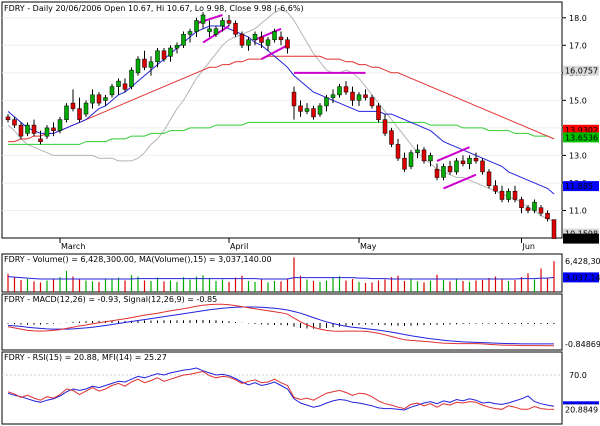 Image resolution: width=600 pixels, height=426 pixels. Describe the element at coordinates (581, 70) in the screenshot. I see `price-marker: 16.0757` at that location.